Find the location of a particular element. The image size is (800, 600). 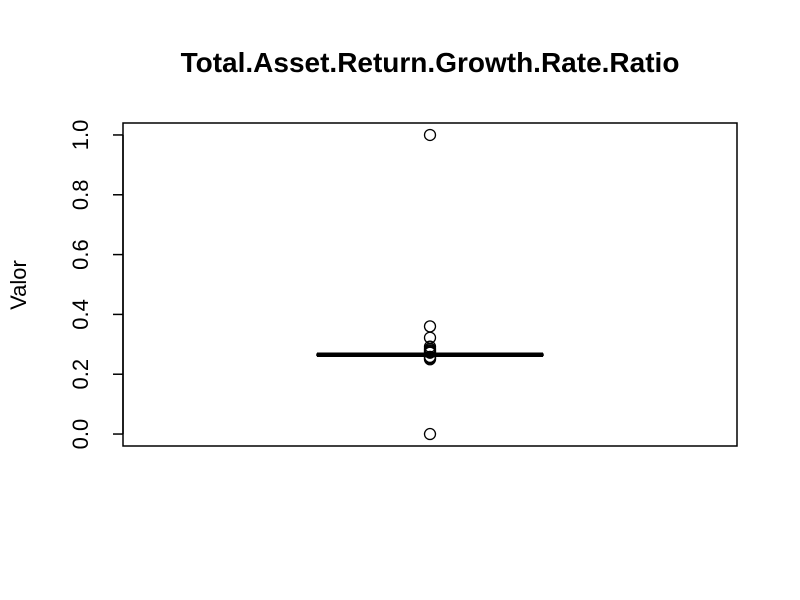

y-tick-label: 0.4 is located at coordinates (80, 314).